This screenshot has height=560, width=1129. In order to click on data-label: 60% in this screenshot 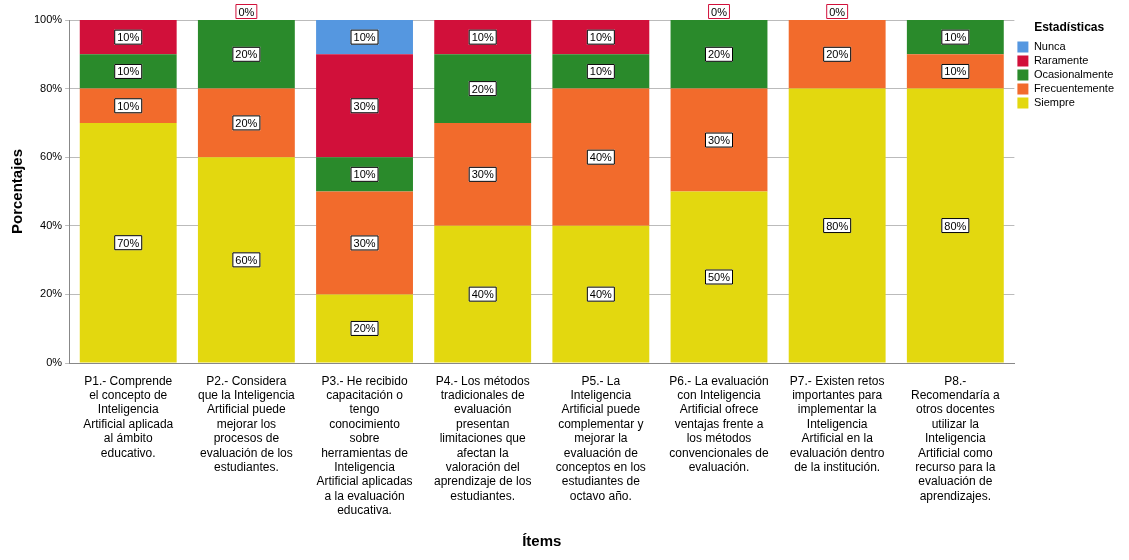, I will do `click(246, 259)`.